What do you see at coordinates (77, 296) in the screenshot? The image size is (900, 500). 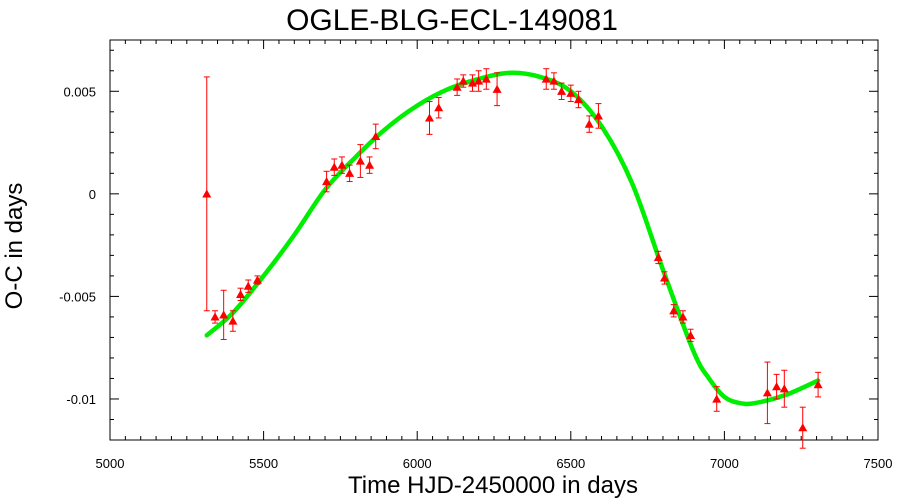 I see `y-tick-label: -0.005` at bounding box center [77, 296].